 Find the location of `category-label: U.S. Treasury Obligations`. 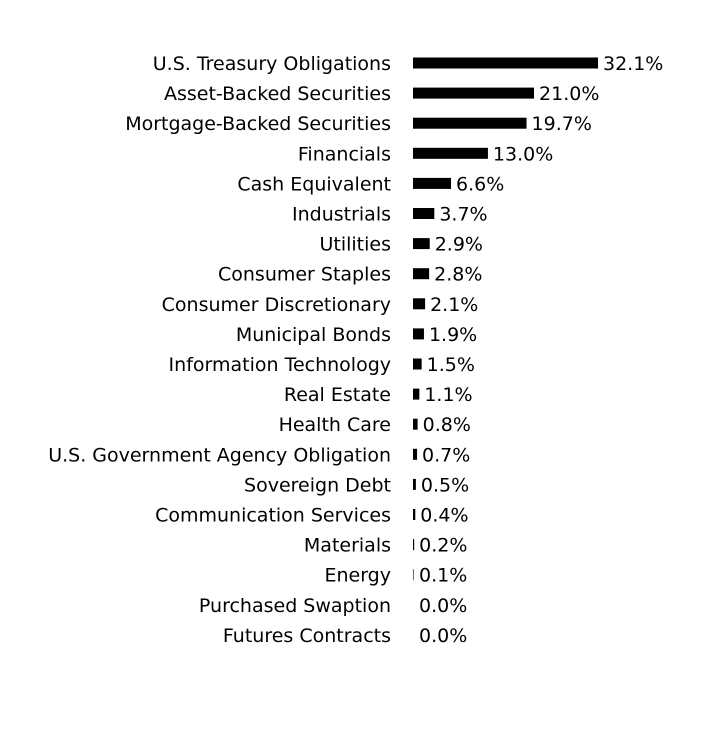

category-label: U.S. Treasury Obligations is located at coordinates (272, 64).